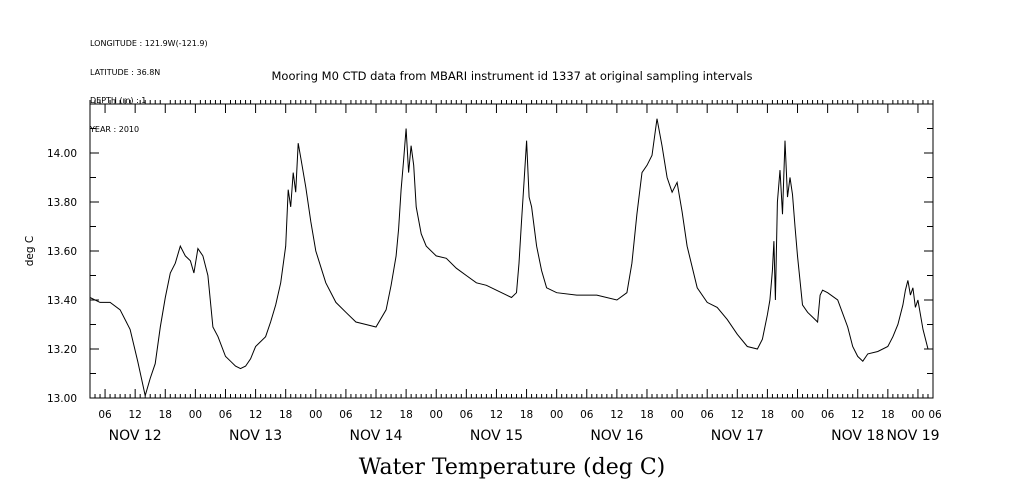 Image resolution: width=1009 pixels, height=504 pixels. Describe the element at coordinates (118, 100) in the screenshot. I see `metadata-depth: DEPTH (m) : 1` at that location.